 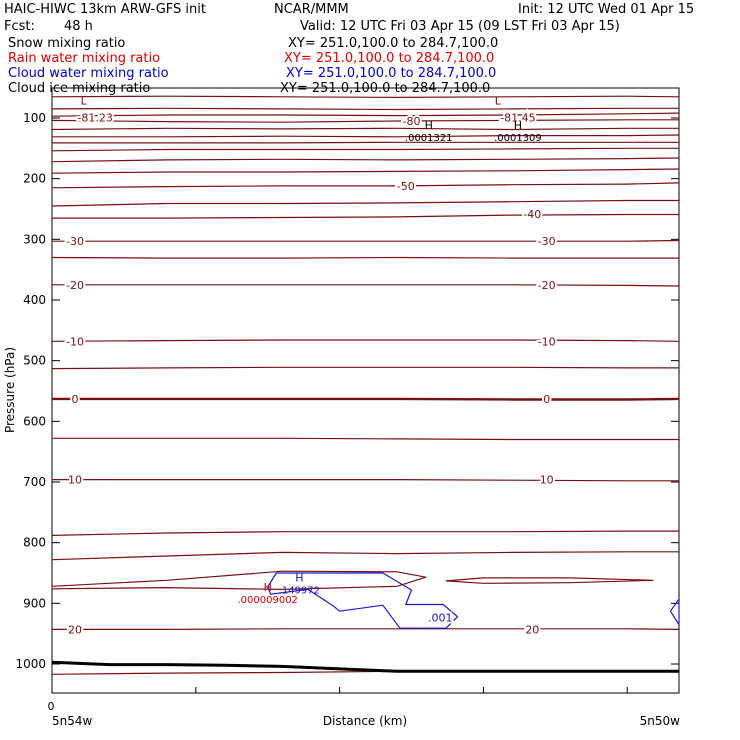 I want to click on field-label-cloud-ice: Cloud ice mixing ratio, so click(x=79, y=88).